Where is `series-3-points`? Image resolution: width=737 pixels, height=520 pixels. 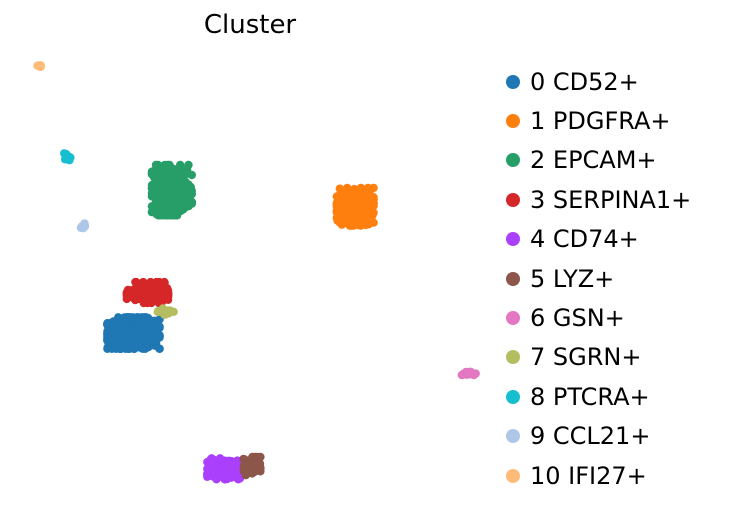
series-3-points is located at coordinates (147, 292).